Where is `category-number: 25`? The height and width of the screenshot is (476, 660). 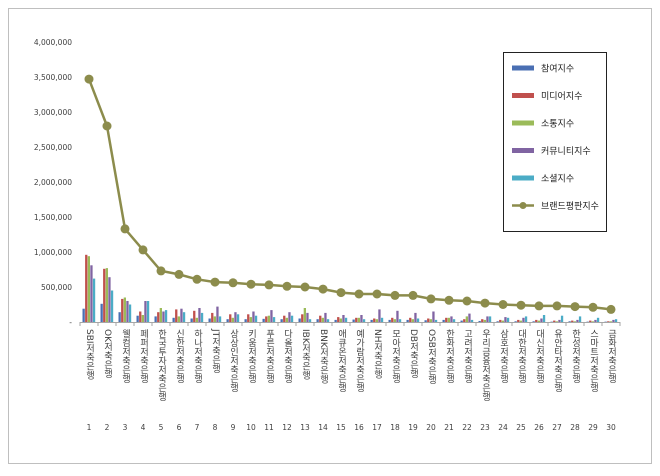
category-number: 25 is located at coordinates (521, 427).